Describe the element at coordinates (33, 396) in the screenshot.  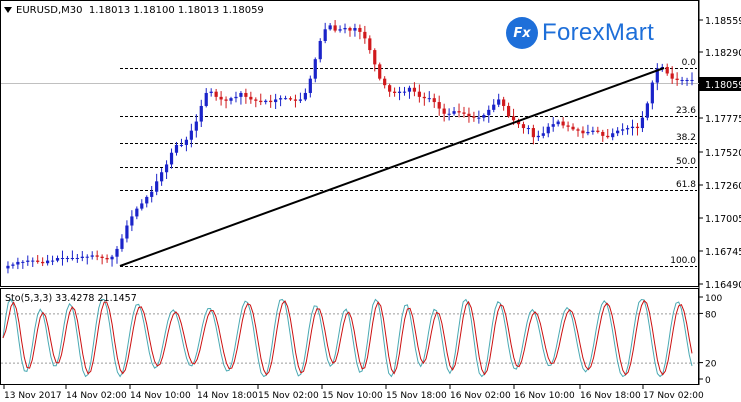
I see `time-tick-label: 13 Nov 2017` at that location.